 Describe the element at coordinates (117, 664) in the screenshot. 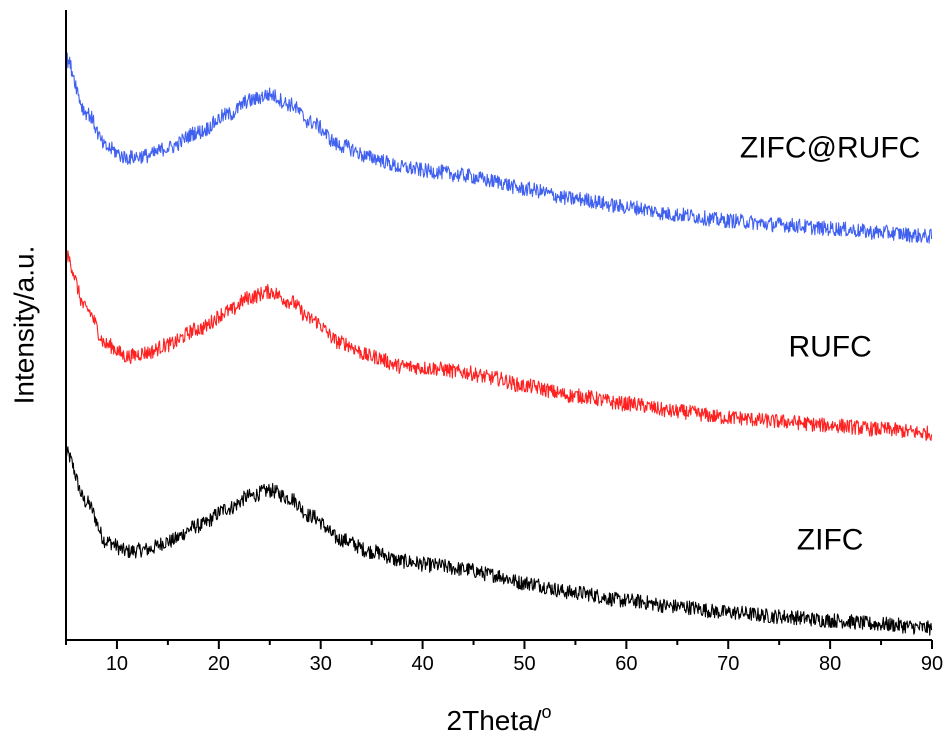

I see `x-tick-label: 10` at that location.